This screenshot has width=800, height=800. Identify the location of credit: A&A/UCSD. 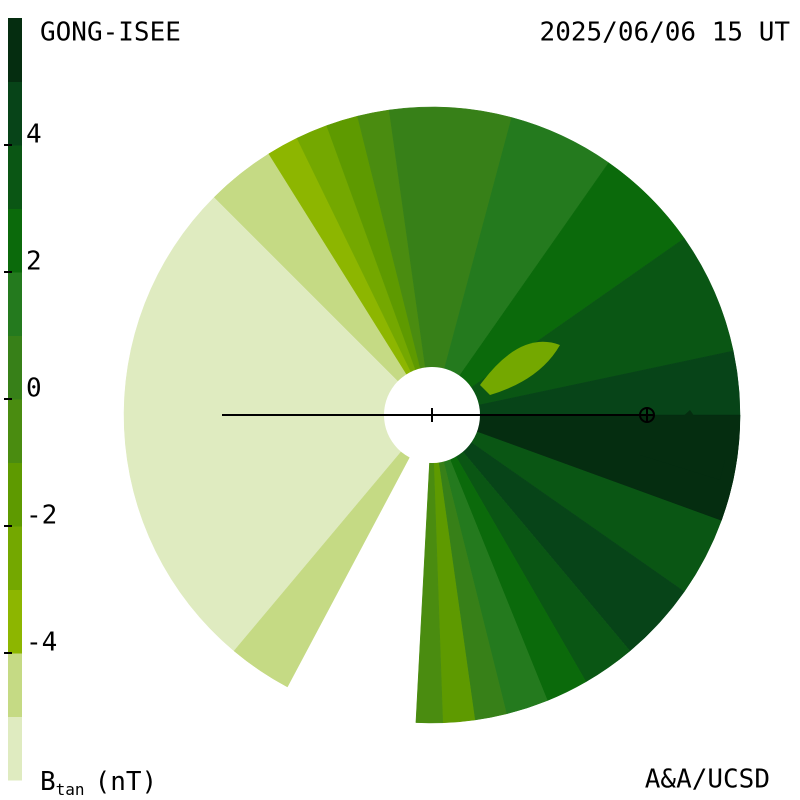
(707, 780).